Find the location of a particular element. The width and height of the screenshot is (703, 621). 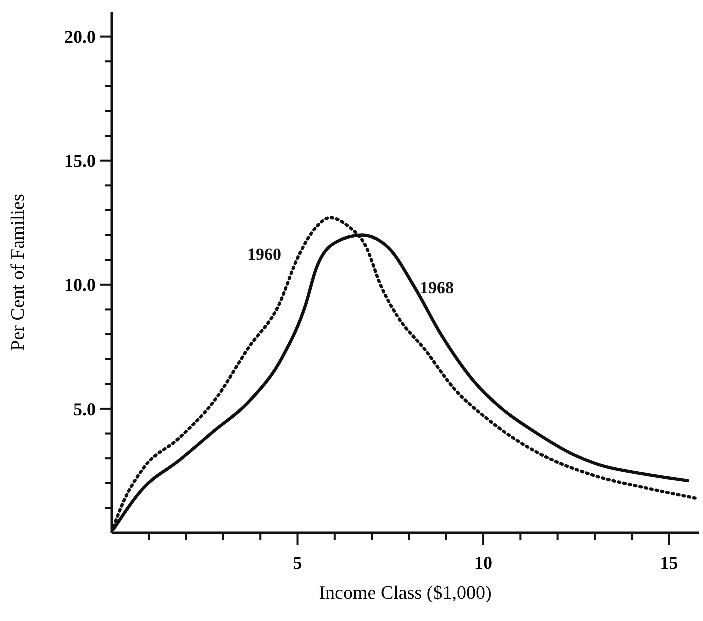

series-label: 1968 is located at coordinates (437, 288).